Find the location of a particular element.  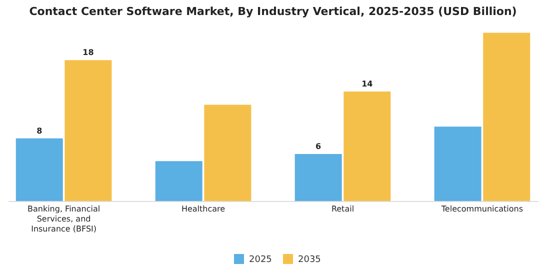

x-tick-label: Banking, Financial Services, and Insurance (BFSI) is located at coordinates (63, 219).